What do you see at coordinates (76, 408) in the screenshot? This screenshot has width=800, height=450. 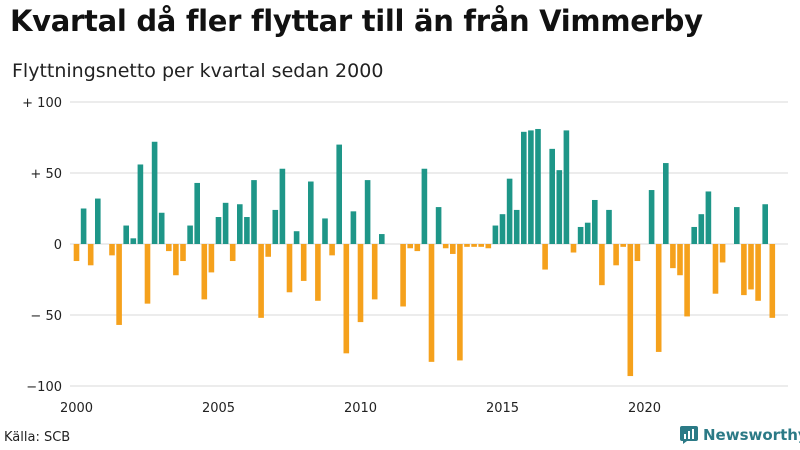 I see `x-tick-label: 2000` at bounding box center [76, 408].